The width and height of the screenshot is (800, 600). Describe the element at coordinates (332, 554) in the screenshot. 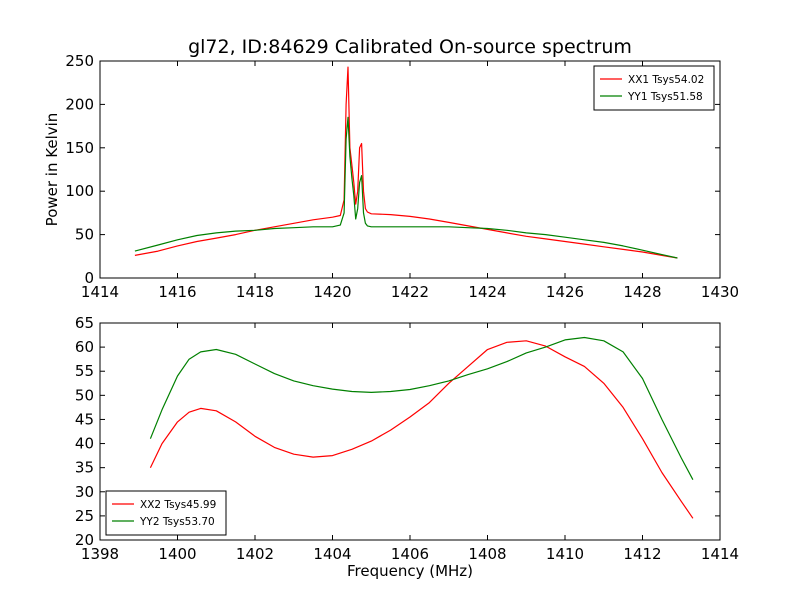

I see `x-tick-label: 1404` at that location.